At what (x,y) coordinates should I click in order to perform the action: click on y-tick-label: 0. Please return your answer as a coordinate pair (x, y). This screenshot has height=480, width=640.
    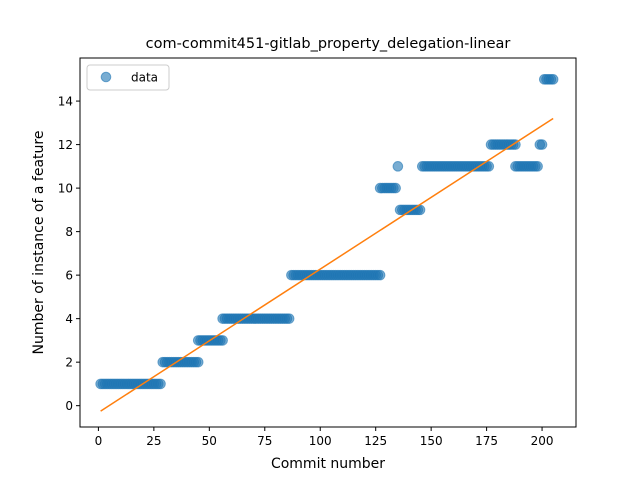
    Looking at the image, I should click on (69, 406).